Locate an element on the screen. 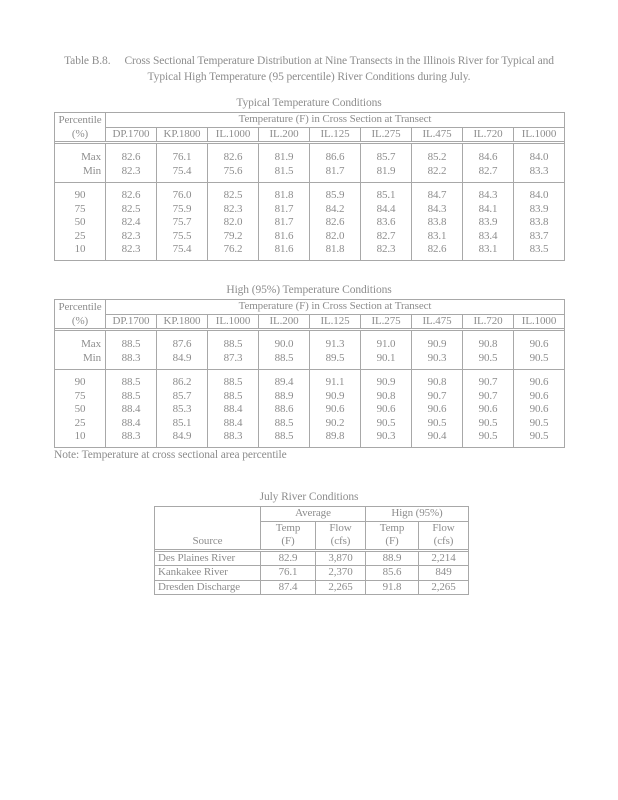 The image size is (618, 800). cell: 90.9 is located at coordinates (386, 379).